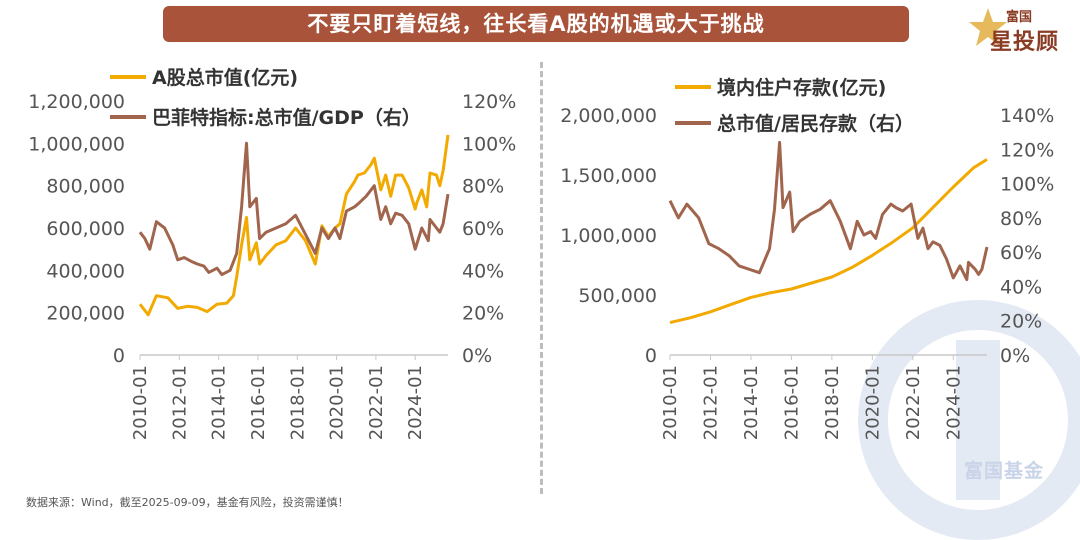 The height and width of the screenshot is (540, 1080). What do you see at coordinates (1019, 17) in the screenshot?
I see `logo-top-text: 富国` at bounding box center [1019, 17].